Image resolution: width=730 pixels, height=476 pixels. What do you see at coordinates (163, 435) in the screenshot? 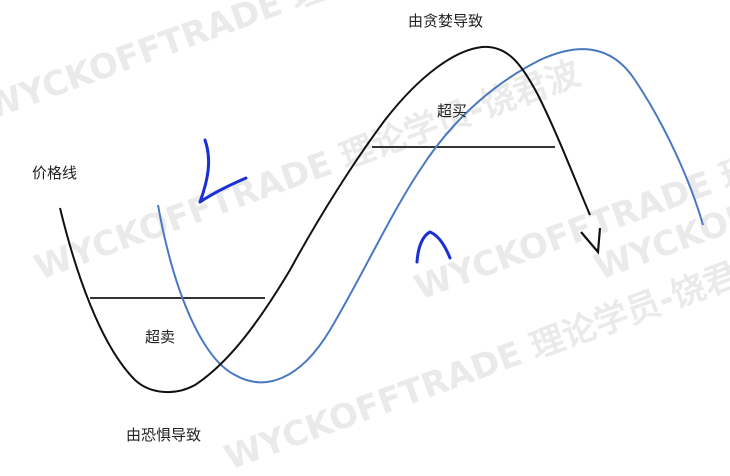
I see `fear-label: 由恐惧导致` at bounding box center [163, 435].